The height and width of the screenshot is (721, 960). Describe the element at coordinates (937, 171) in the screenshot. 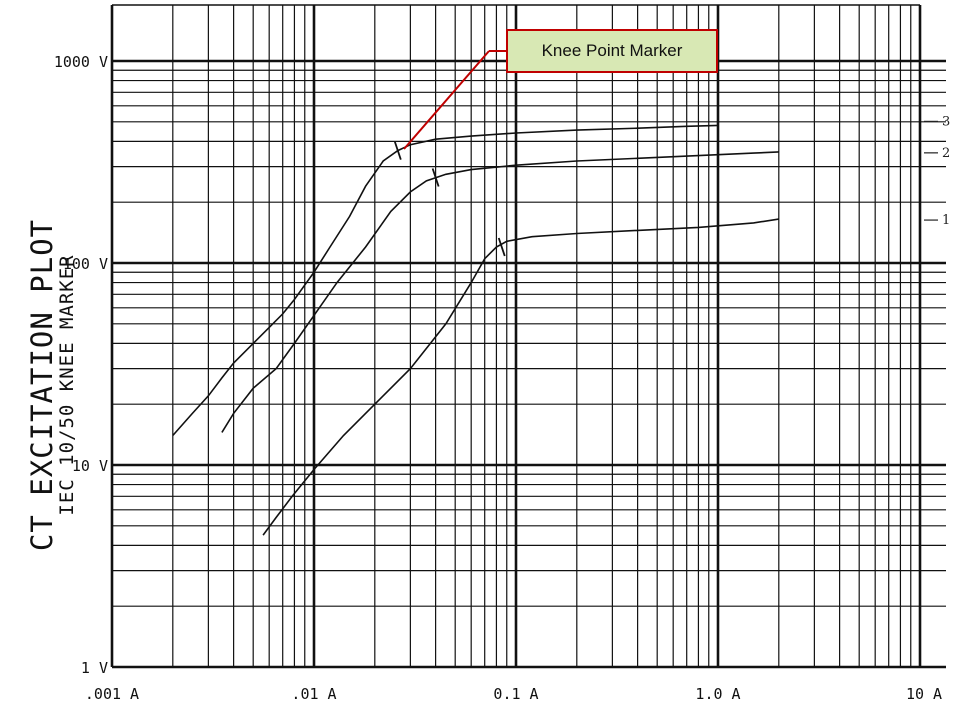

I see `curve-label-layer: 1 2 3` at that location.